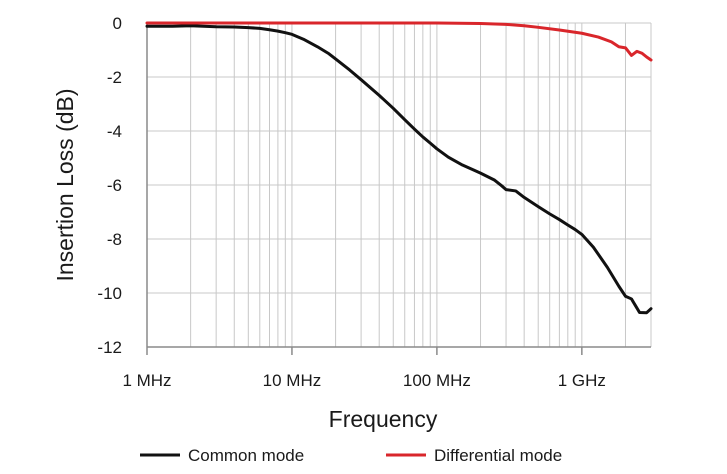 This screenshot has height=474, width=727. I want to click on y-tick-label: -12, so click(109, 347).